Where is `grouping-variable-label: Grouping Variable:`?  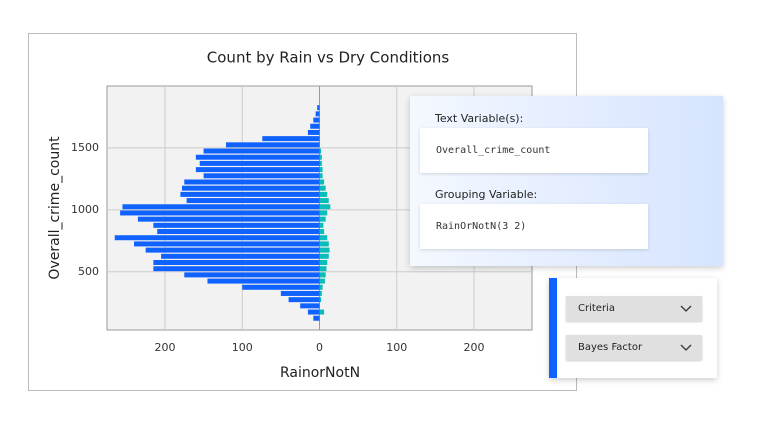 grouping-variable-label: Grouping Variable: is located at coordinates (486, 194).